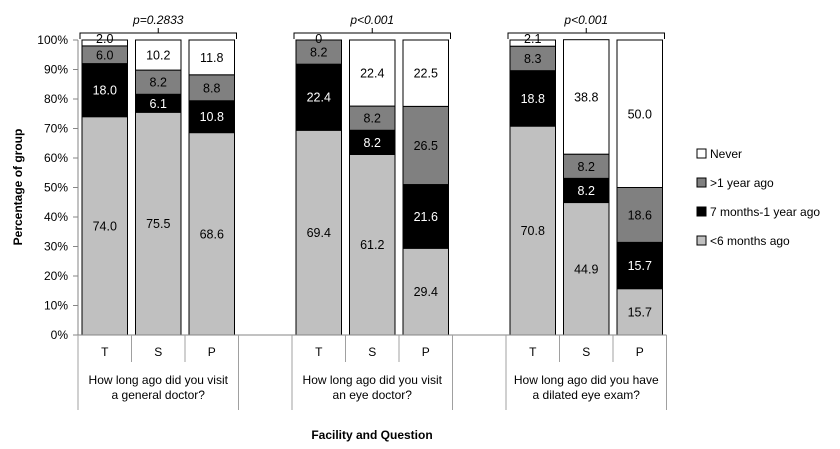 The height and width of the screenshot is (449, 840). I want to click on y-tick-label: 40%, so click(56, 217).